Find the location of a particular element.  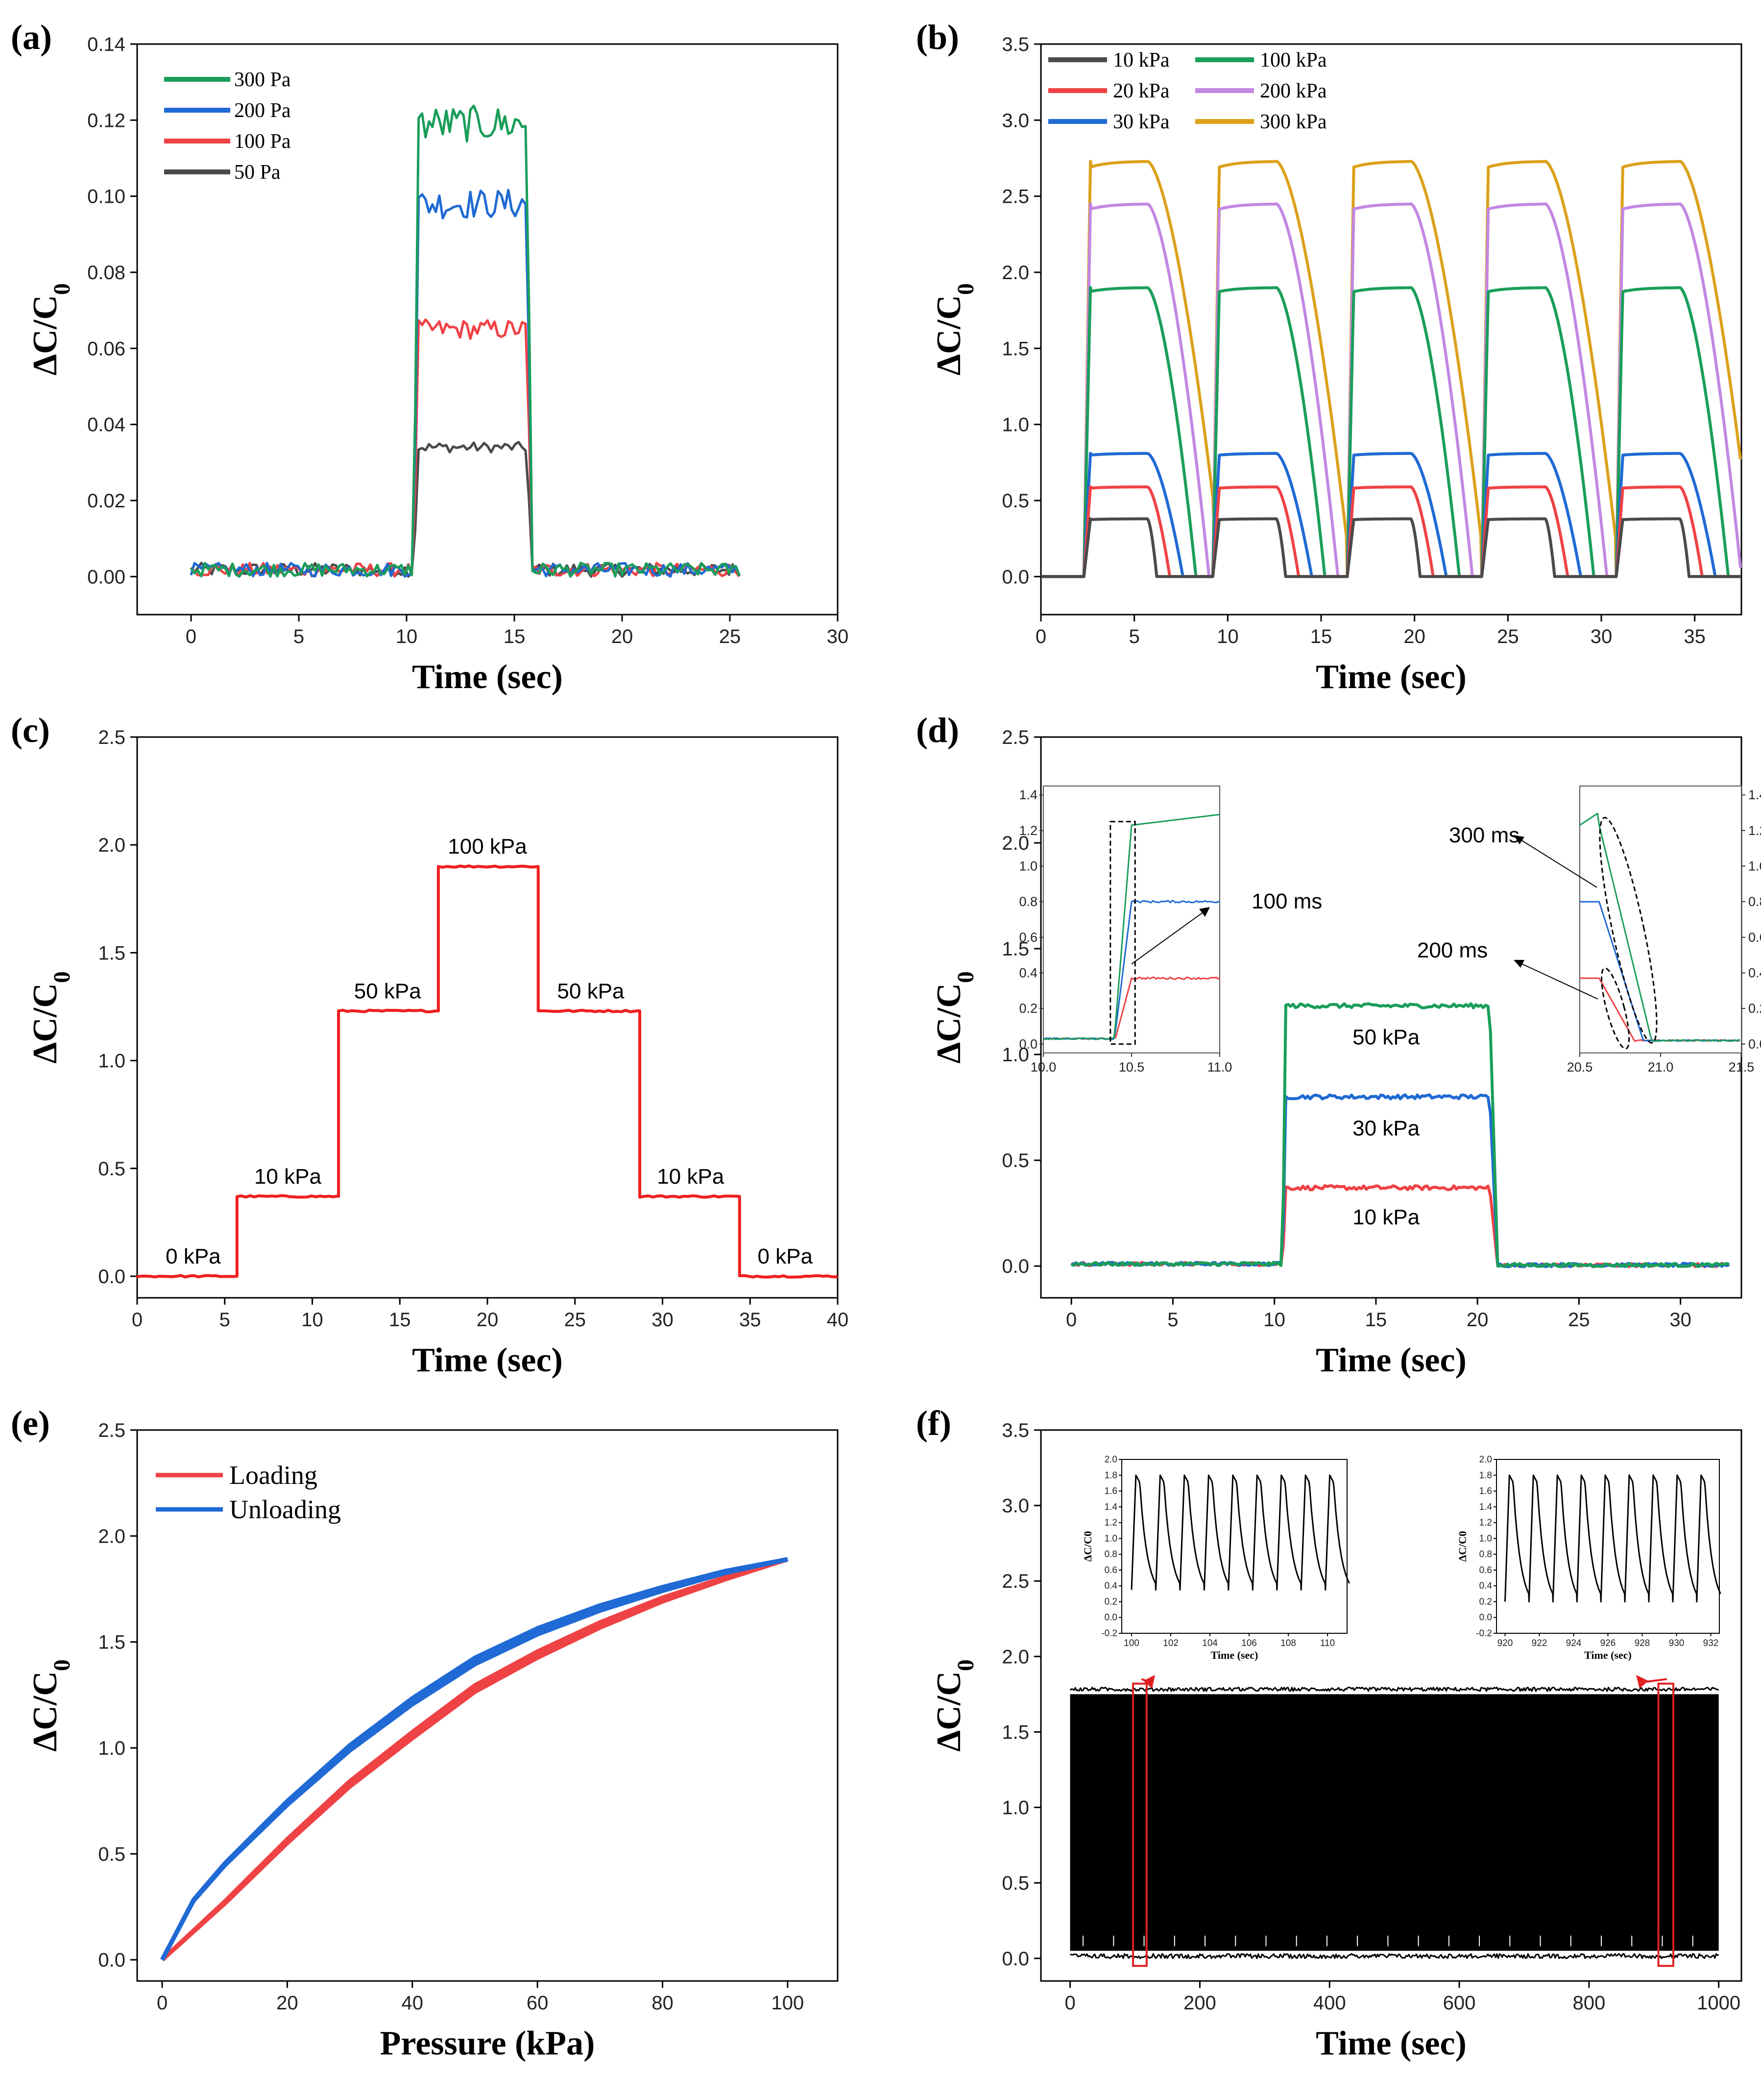

curve-unloading is located at coordinates (474, 1759).